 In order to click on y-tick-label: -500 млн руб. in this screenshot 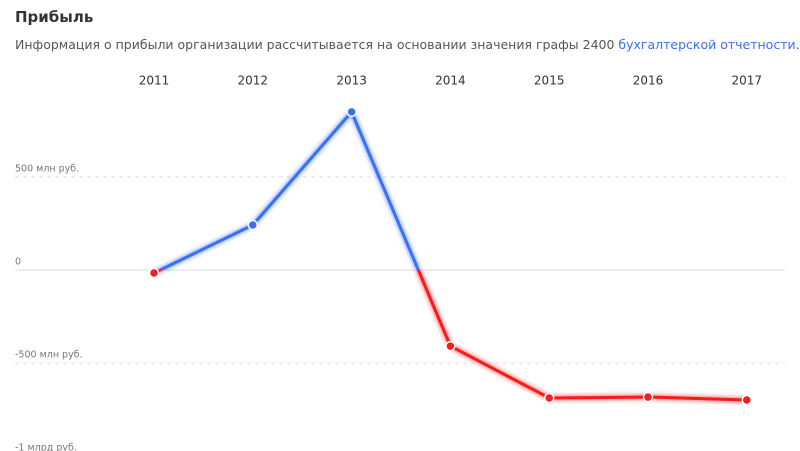, I will do `click(49, 355)`.